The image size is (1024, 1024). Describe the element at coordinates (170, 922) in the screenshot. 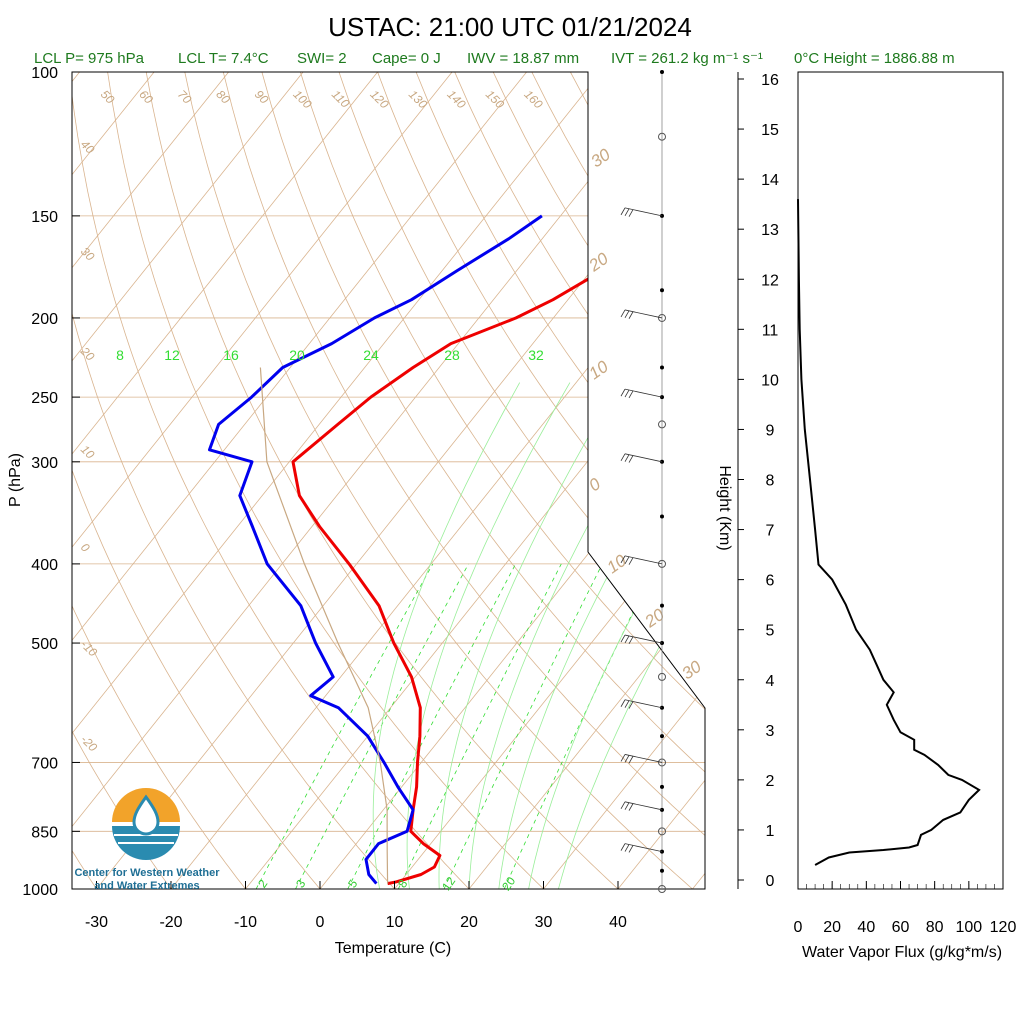

I see `x-tick-label: -20` at that location.